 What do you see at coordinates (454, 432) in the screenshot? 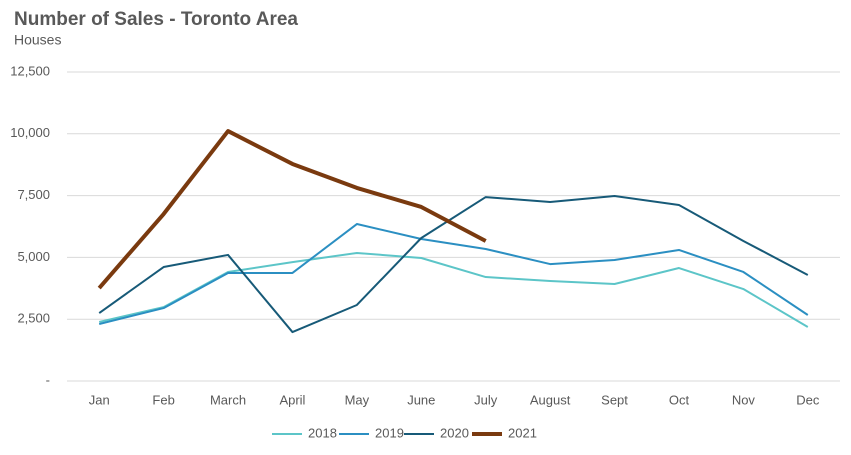
I see `legend-label: 2020` at bounding box center [454, 432].